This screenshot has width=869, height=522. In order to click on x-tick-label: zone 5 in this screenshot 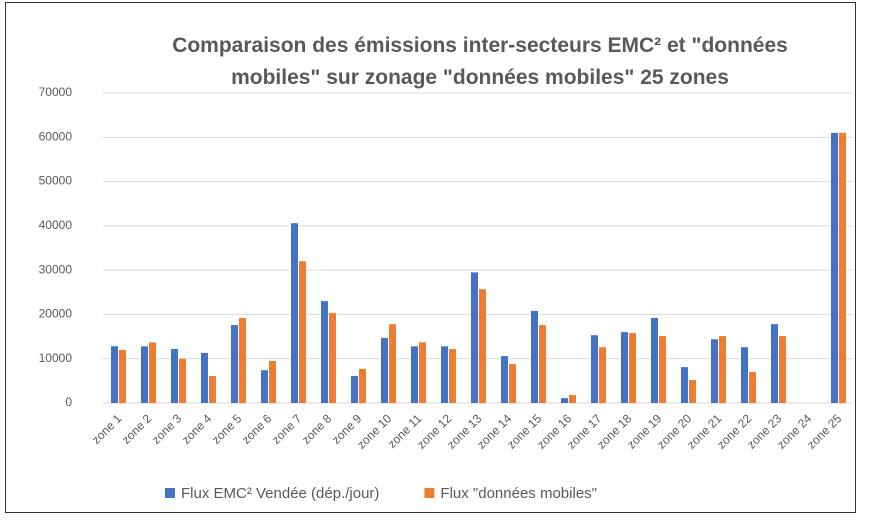, I will do `click(227, 429)`.